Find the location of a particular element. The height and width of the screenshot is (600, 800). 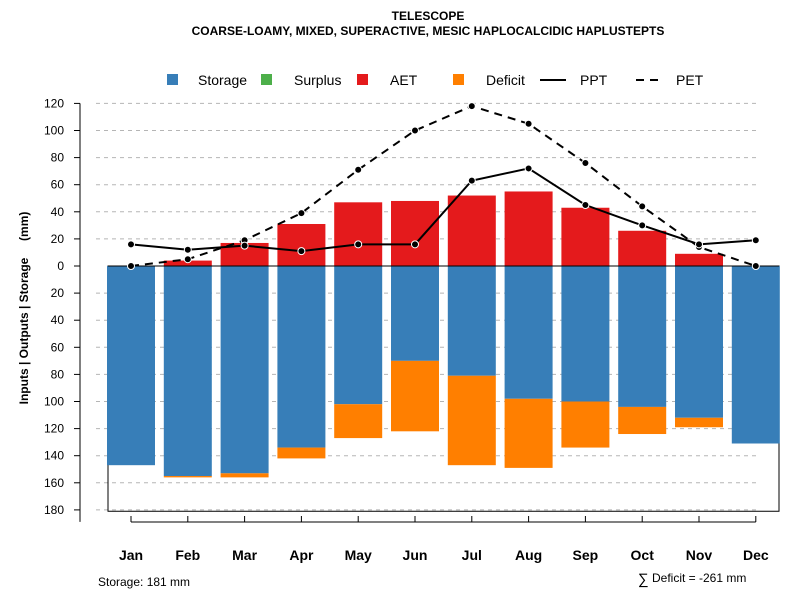

x-tick-label: Sep is located at coordinates (586, 555).